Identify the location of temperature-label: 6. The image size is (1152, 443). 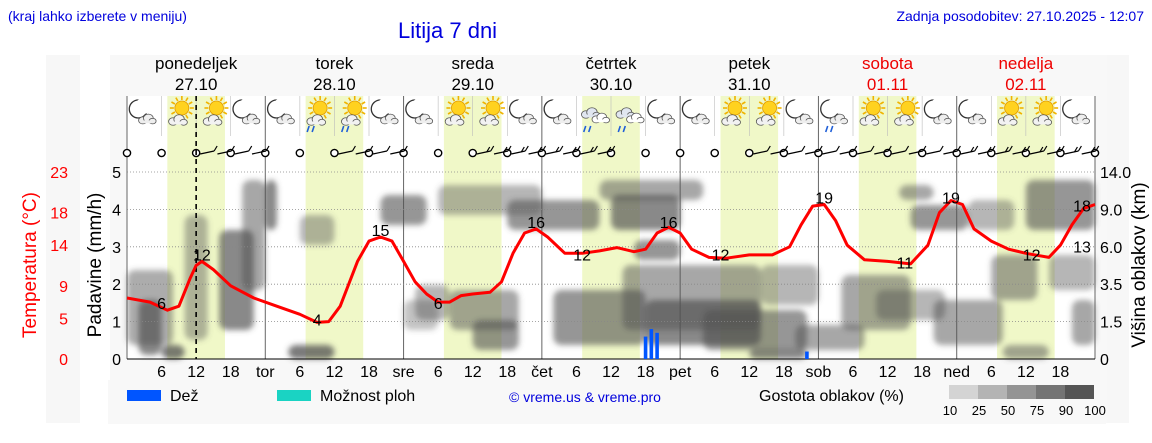
(438, 304).